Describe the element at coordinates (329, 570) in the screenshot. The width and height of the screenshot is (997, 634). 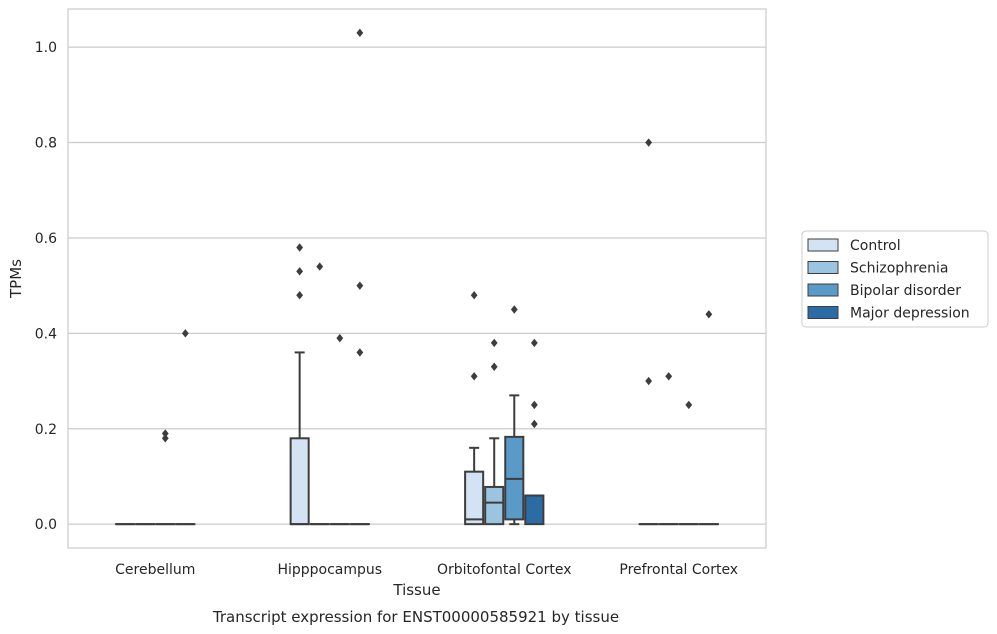
I see `x-tick-label: Hipppocampus` at that location.